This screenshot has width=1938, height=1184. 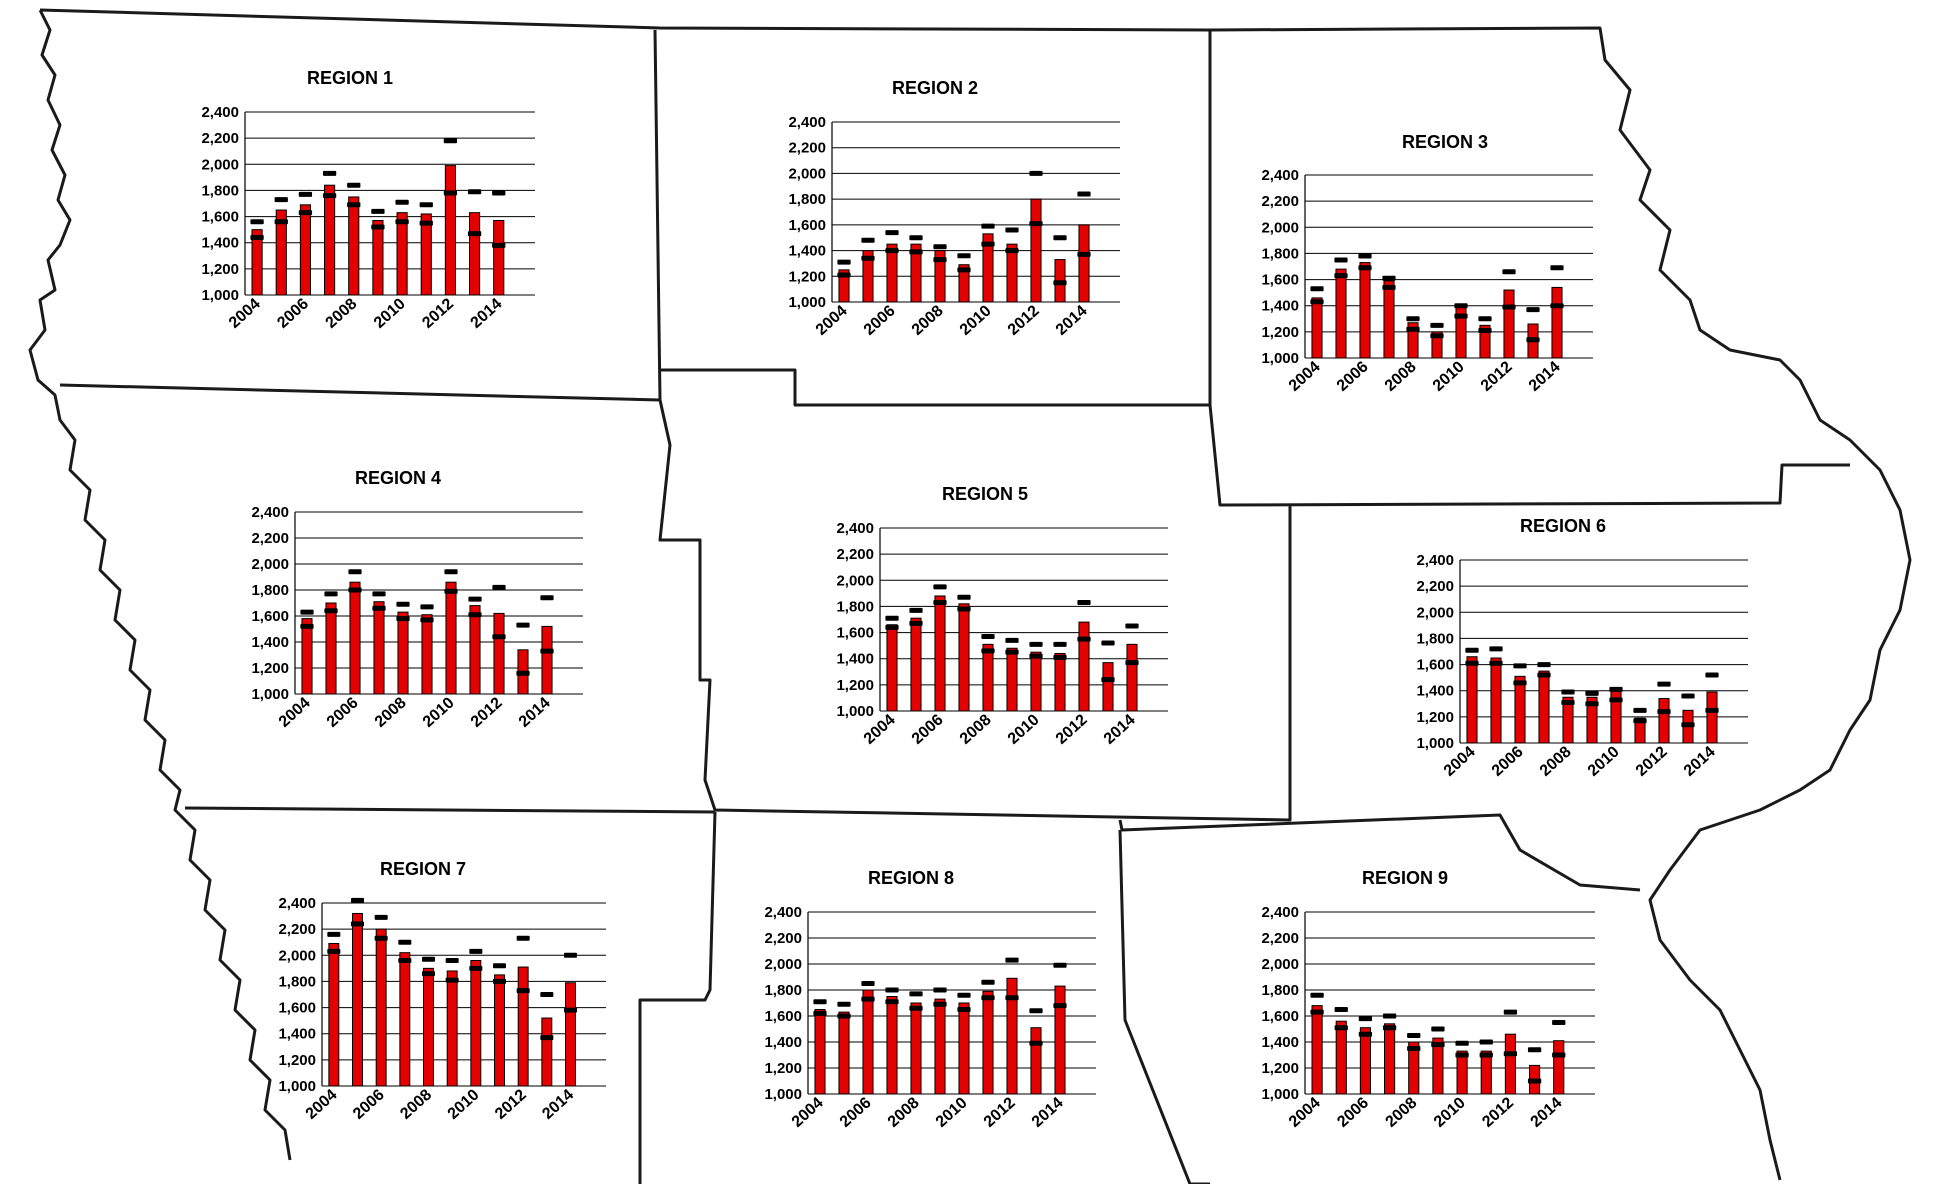 What do you see at coordinates (1405, 878) in the screenshot?
I see `region-title: REGION 9` at bounding box center [1405, 878].